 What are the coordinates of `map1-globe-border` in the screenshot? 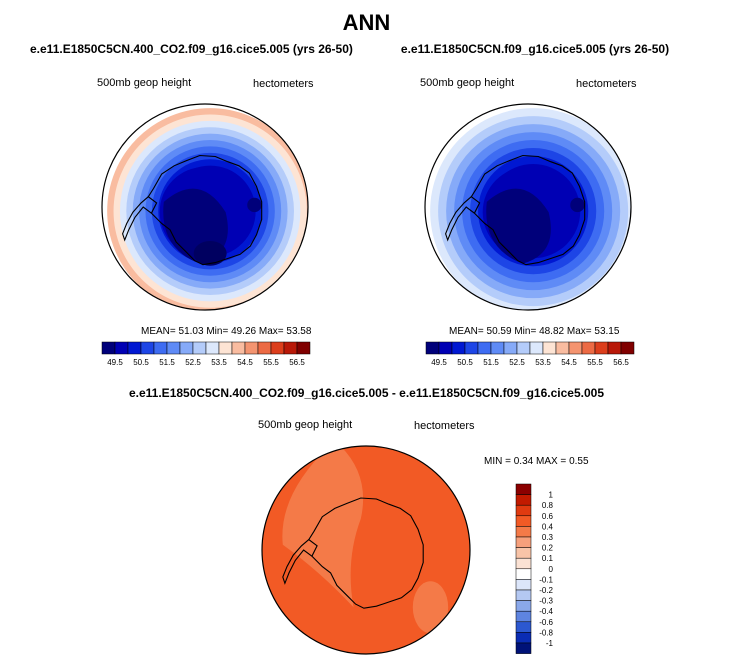 It's located at (205, 207).